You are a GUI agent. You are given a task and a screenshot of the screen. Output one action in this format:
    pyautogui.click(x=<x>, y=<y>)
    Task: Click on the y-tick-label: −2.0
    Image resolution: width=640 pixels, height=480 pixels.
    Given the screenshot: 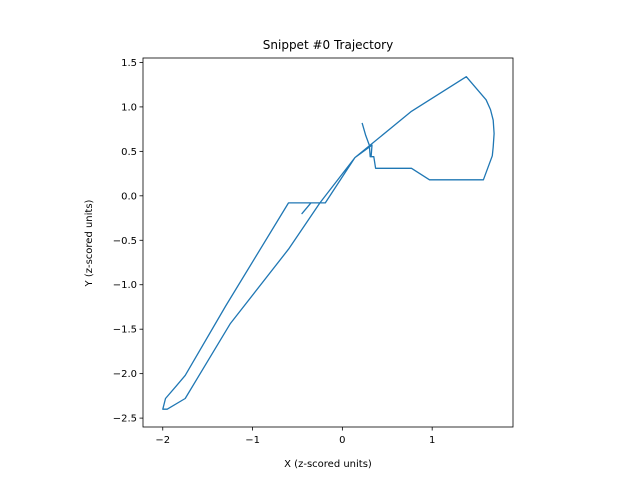 What is the action you would take?
    pyautogui.click(x=125, y=374)
    